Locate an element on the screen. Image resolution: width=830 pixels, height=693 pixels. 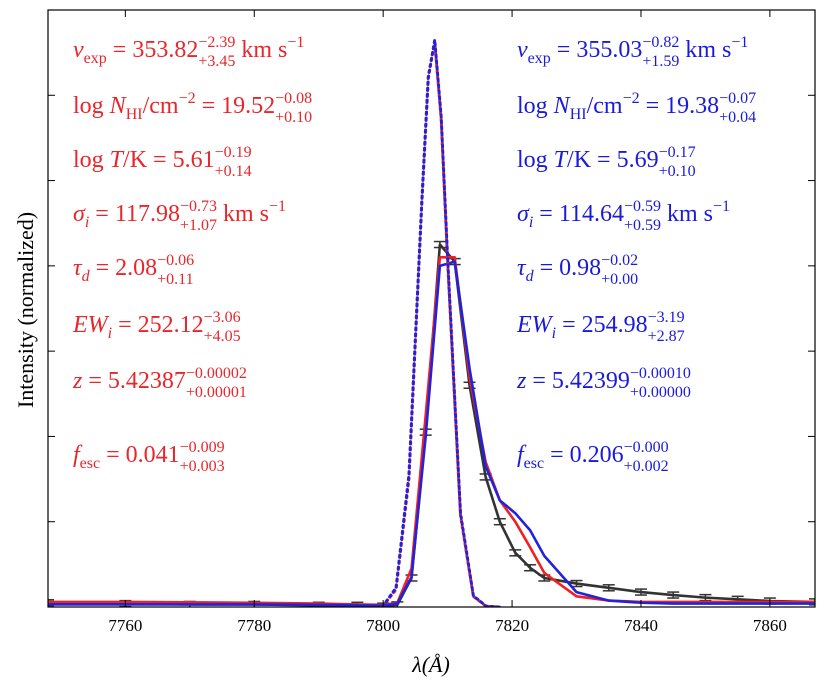
annotation-text: 252.12 is located at coordinates (171, 325).